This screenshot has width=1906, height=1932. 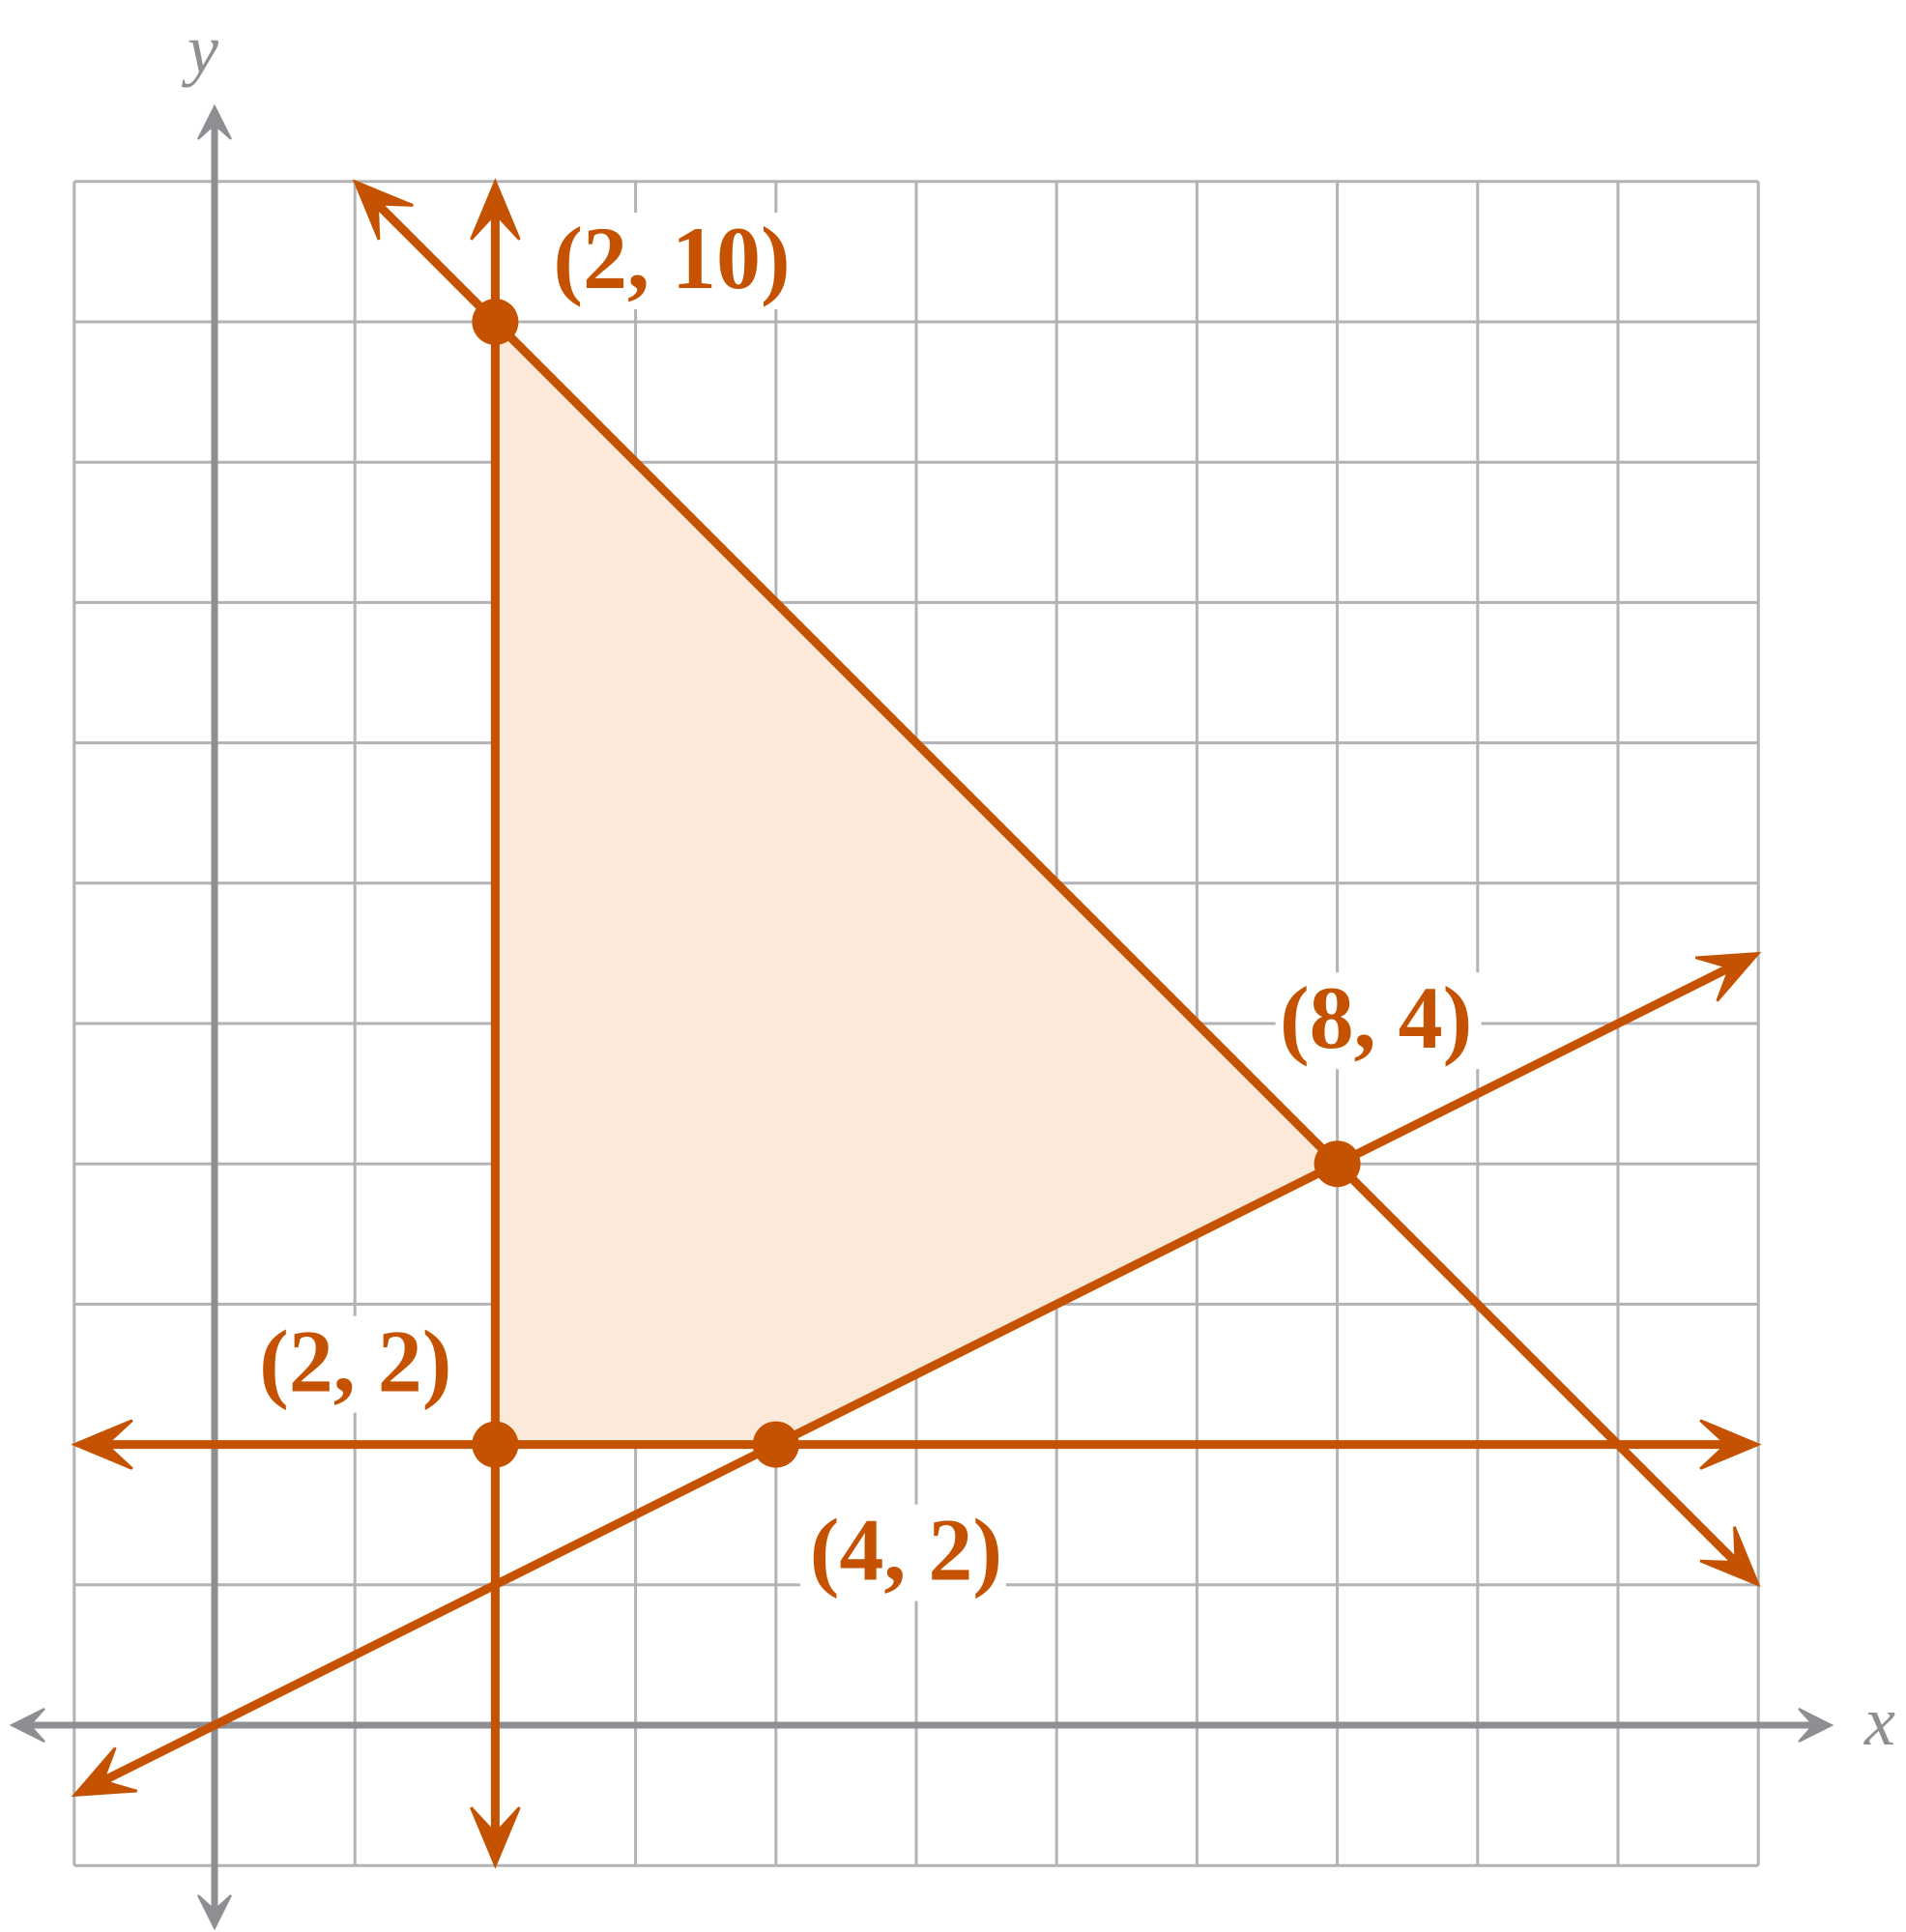 What do you see at coordinates (1730, 1557) in the screenshot?
I see `boundary-line-falling-arrow-end` at bounding box center [1730, 1557].